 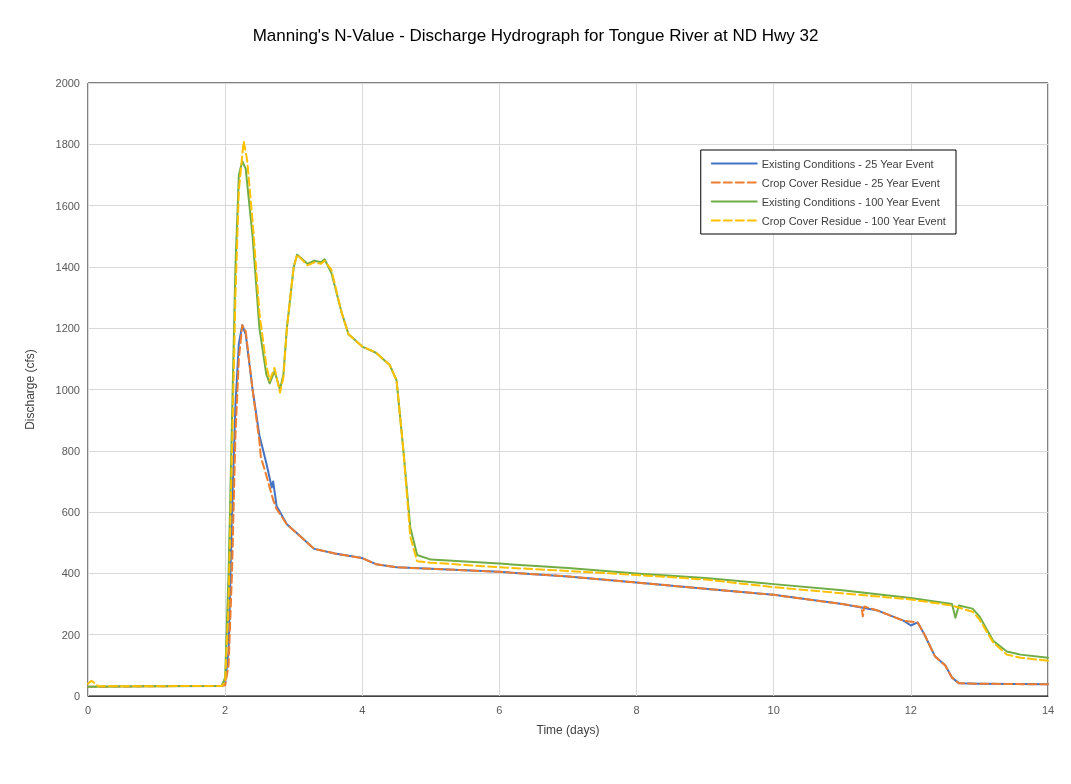 What do you see at coordinates (850, 201) in the screenshot?
I see `legend-label: Existing Conditions - 100 Year Event` at bounding box center [850, 201].